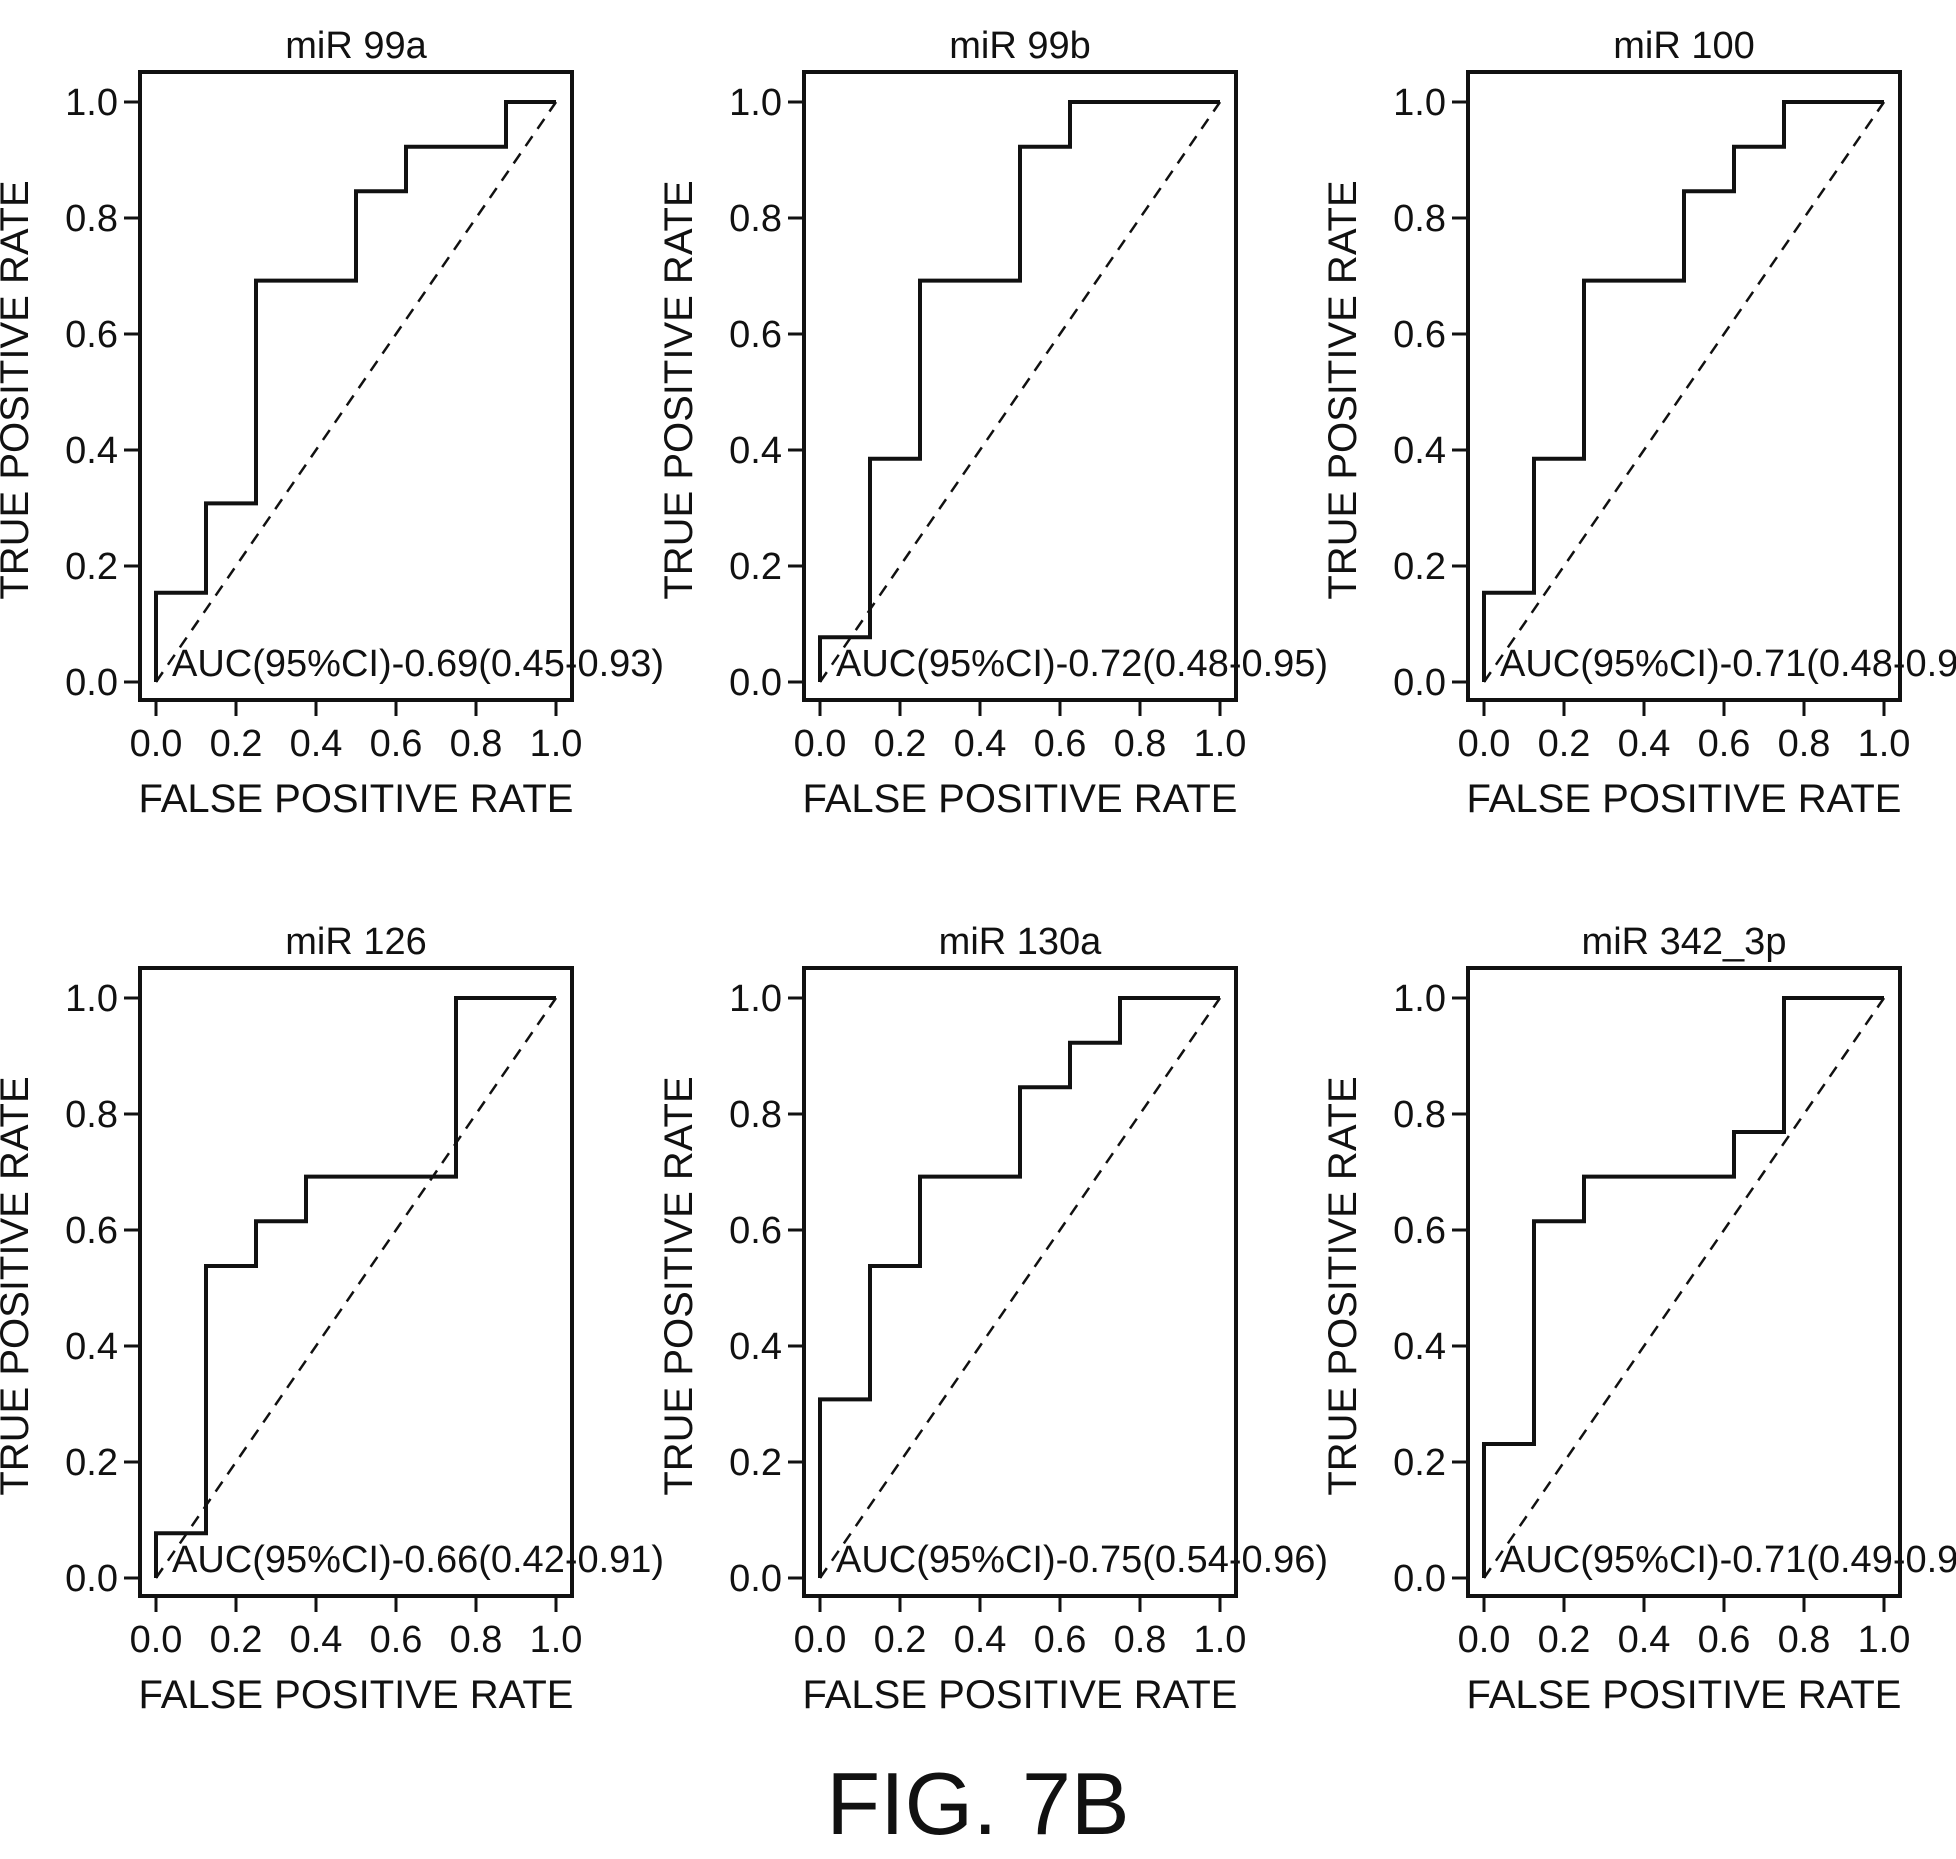 Image resolution: width=1956 pixels, height=1859 pixels. Describe the element at coordinates (1020, 942) in the screenshot. I see `panel-title: miR 130a` at that location.